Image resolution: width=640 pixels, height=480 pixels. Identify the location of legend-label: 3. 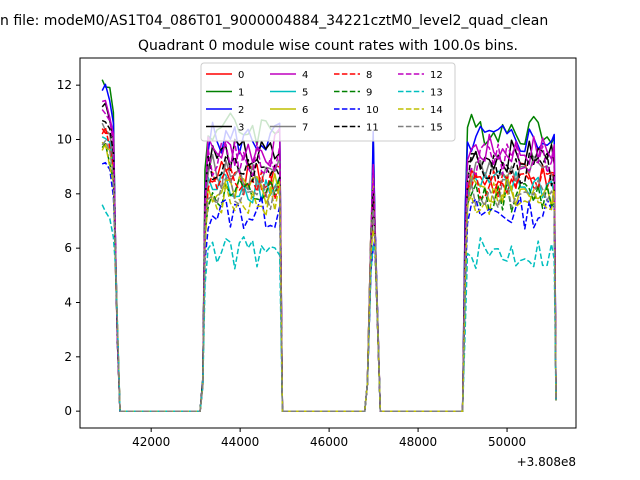
(241, 128).